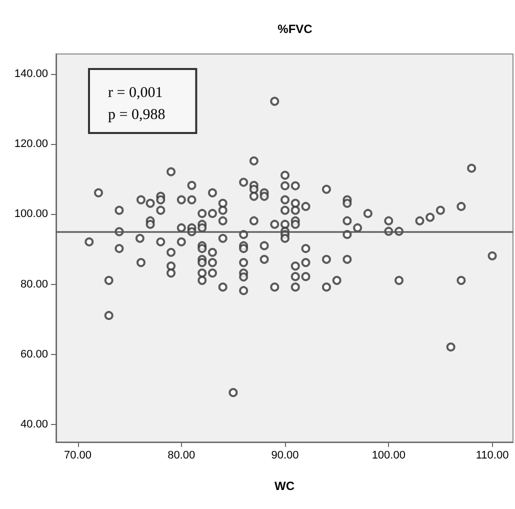 Image resolution: width=515 pixels, height=509 pixels. Describe the element at coordinates (31, 74) in the screenshot. I see `y-tick-label: 140.00` at that location.